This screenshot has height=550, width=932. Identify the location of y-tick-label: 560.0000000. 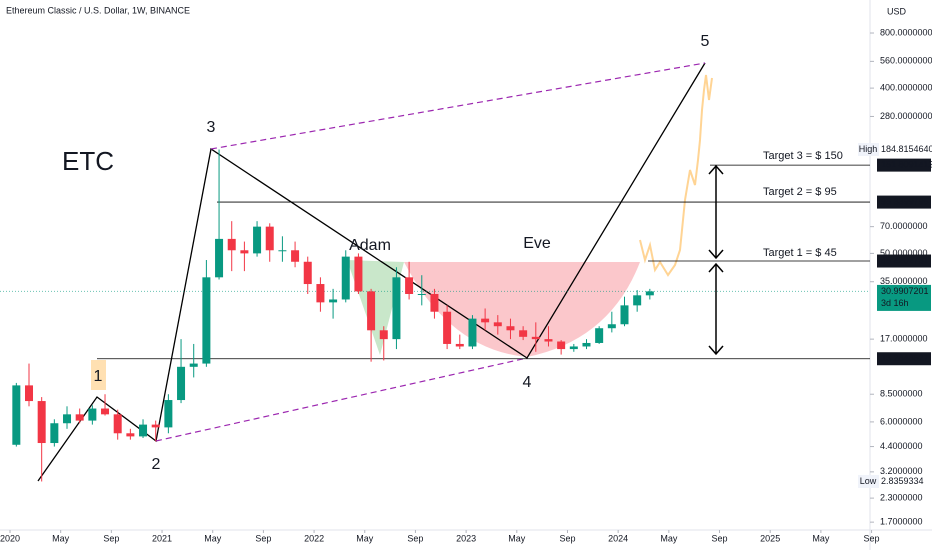
(906, 61).